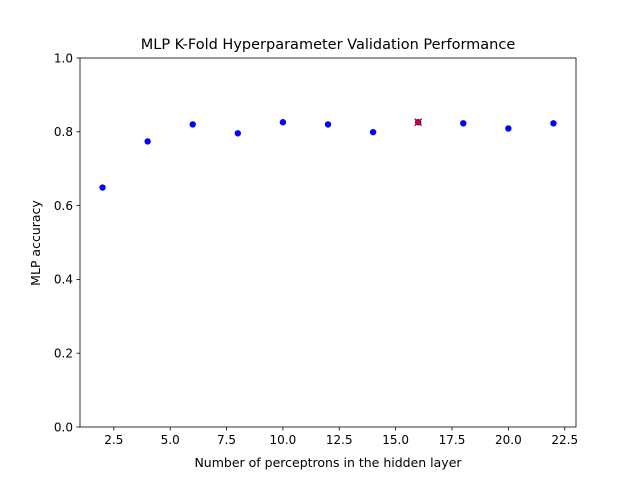  I want to click on x-tick-label: 15.0, so click(395, 440).